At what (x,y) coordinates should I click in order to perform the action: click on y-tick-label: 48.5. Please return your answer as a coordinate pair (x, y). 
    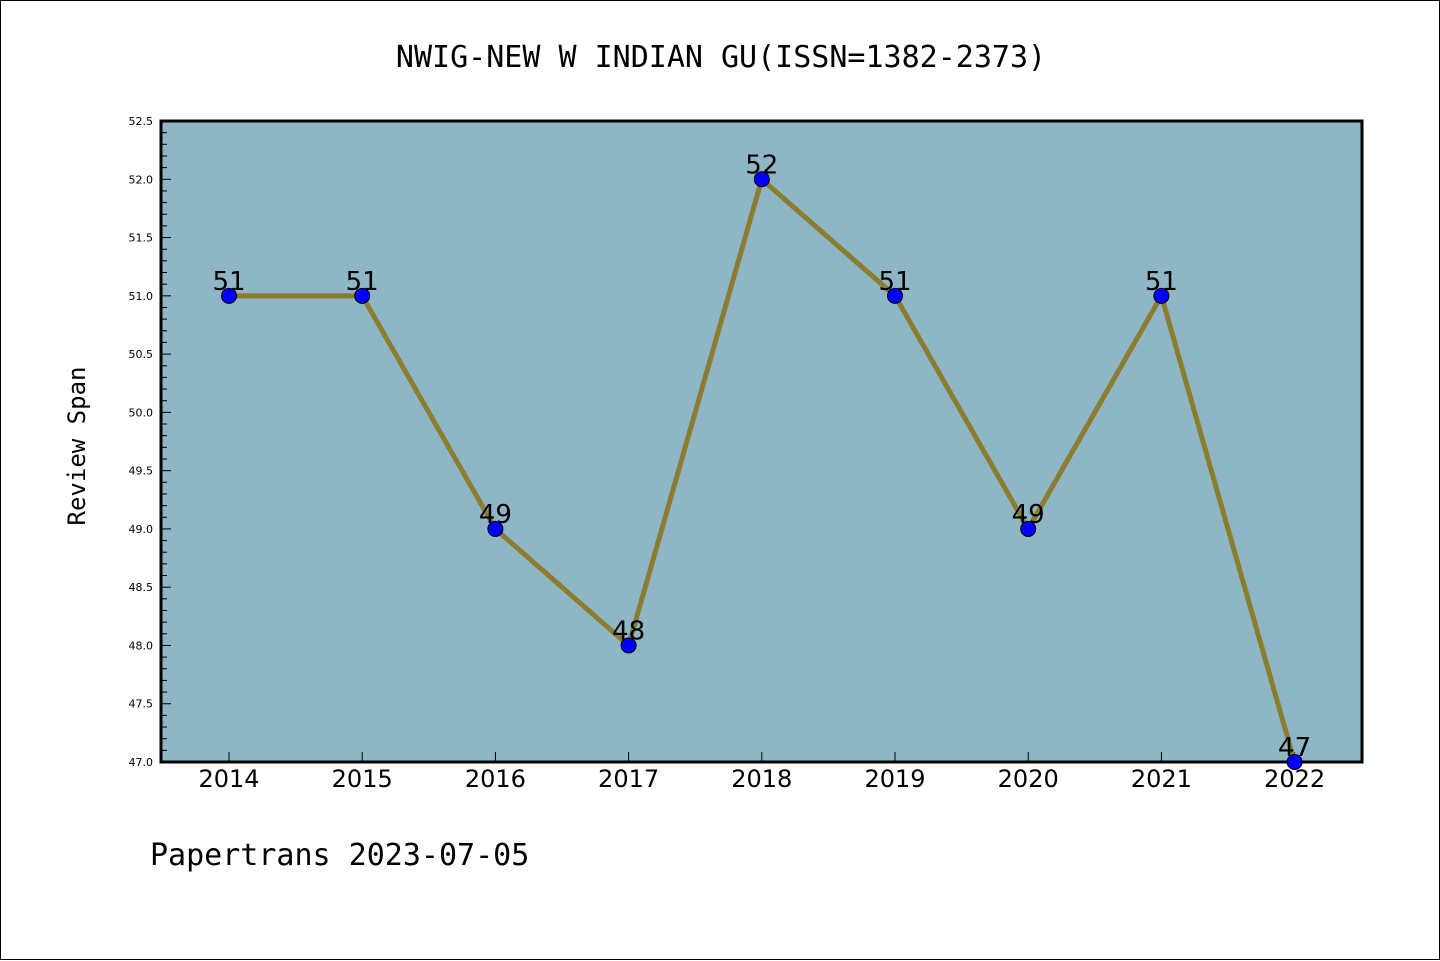
    Looking at the image, I should click on (141, 587).